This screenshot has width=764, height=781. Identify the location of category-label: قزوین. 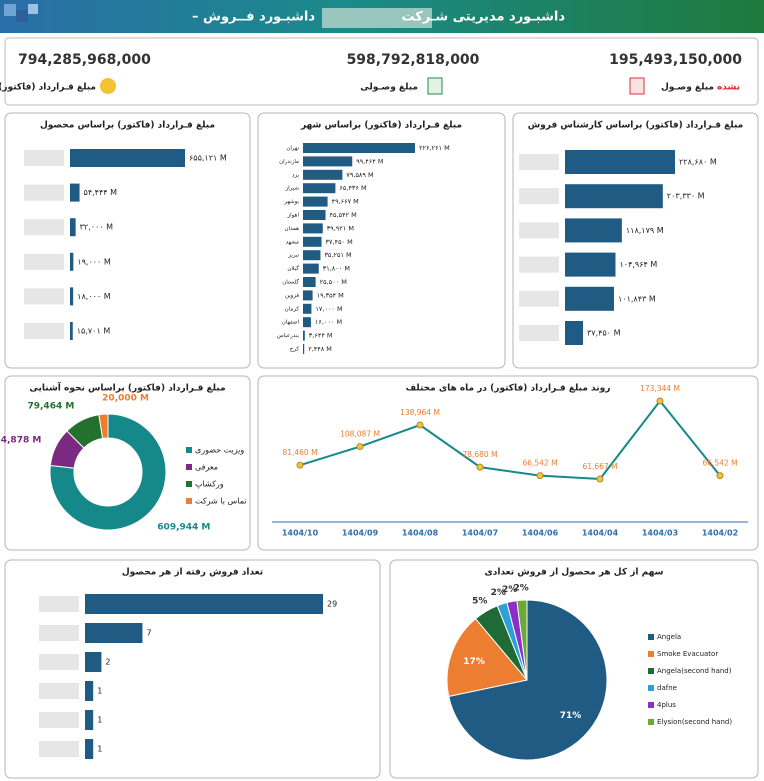
(292, 296).